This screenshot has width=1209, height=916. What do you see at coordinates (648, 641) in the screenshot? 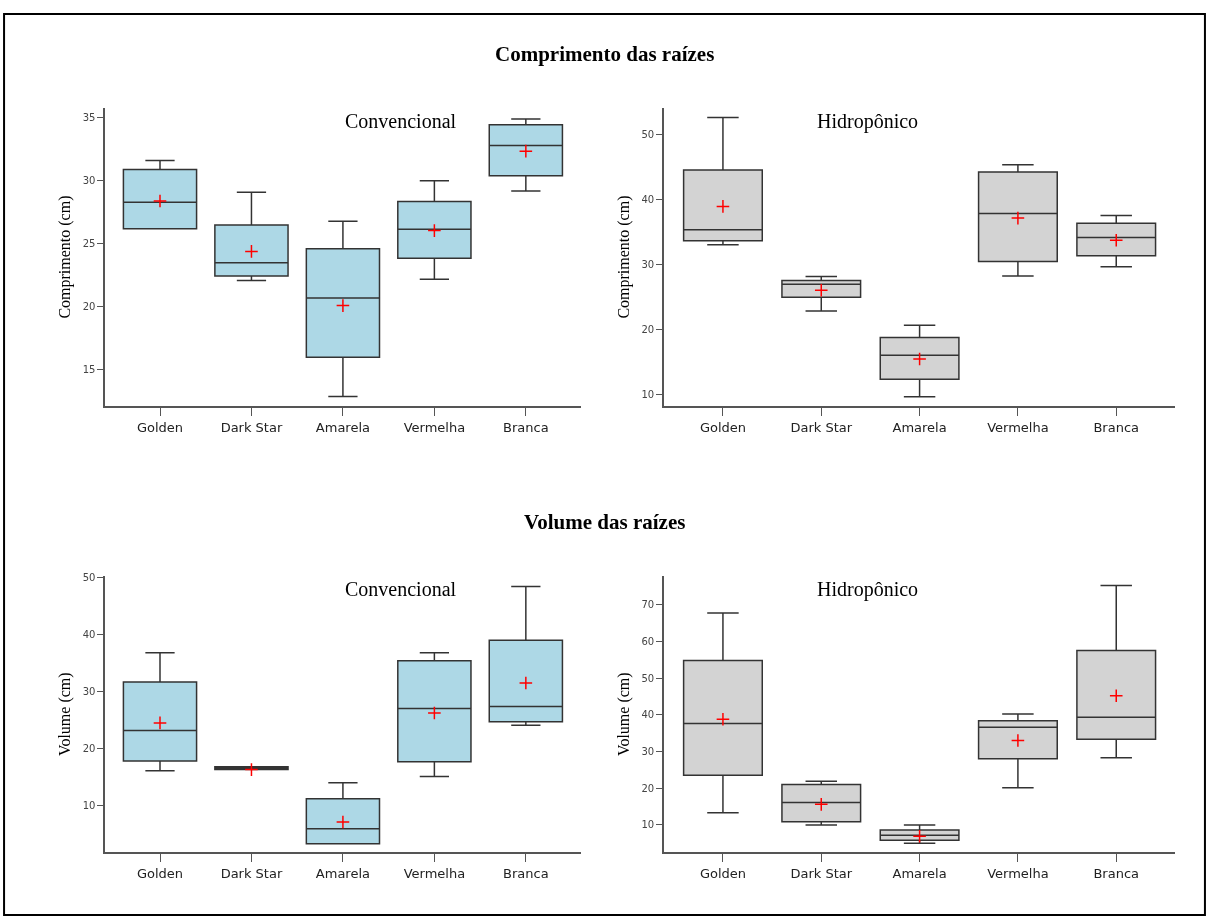
I see `y-tick-label: 60` at bounding box center [648, 641].